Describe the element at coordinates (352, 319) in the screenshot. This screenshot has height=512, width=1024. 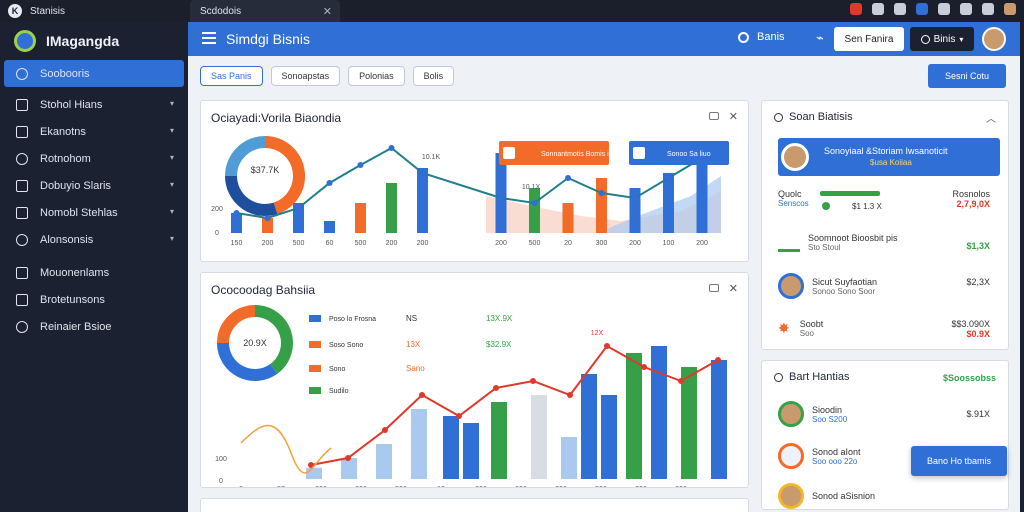
I see `legend-label: Poso lo Frosna` at that location.